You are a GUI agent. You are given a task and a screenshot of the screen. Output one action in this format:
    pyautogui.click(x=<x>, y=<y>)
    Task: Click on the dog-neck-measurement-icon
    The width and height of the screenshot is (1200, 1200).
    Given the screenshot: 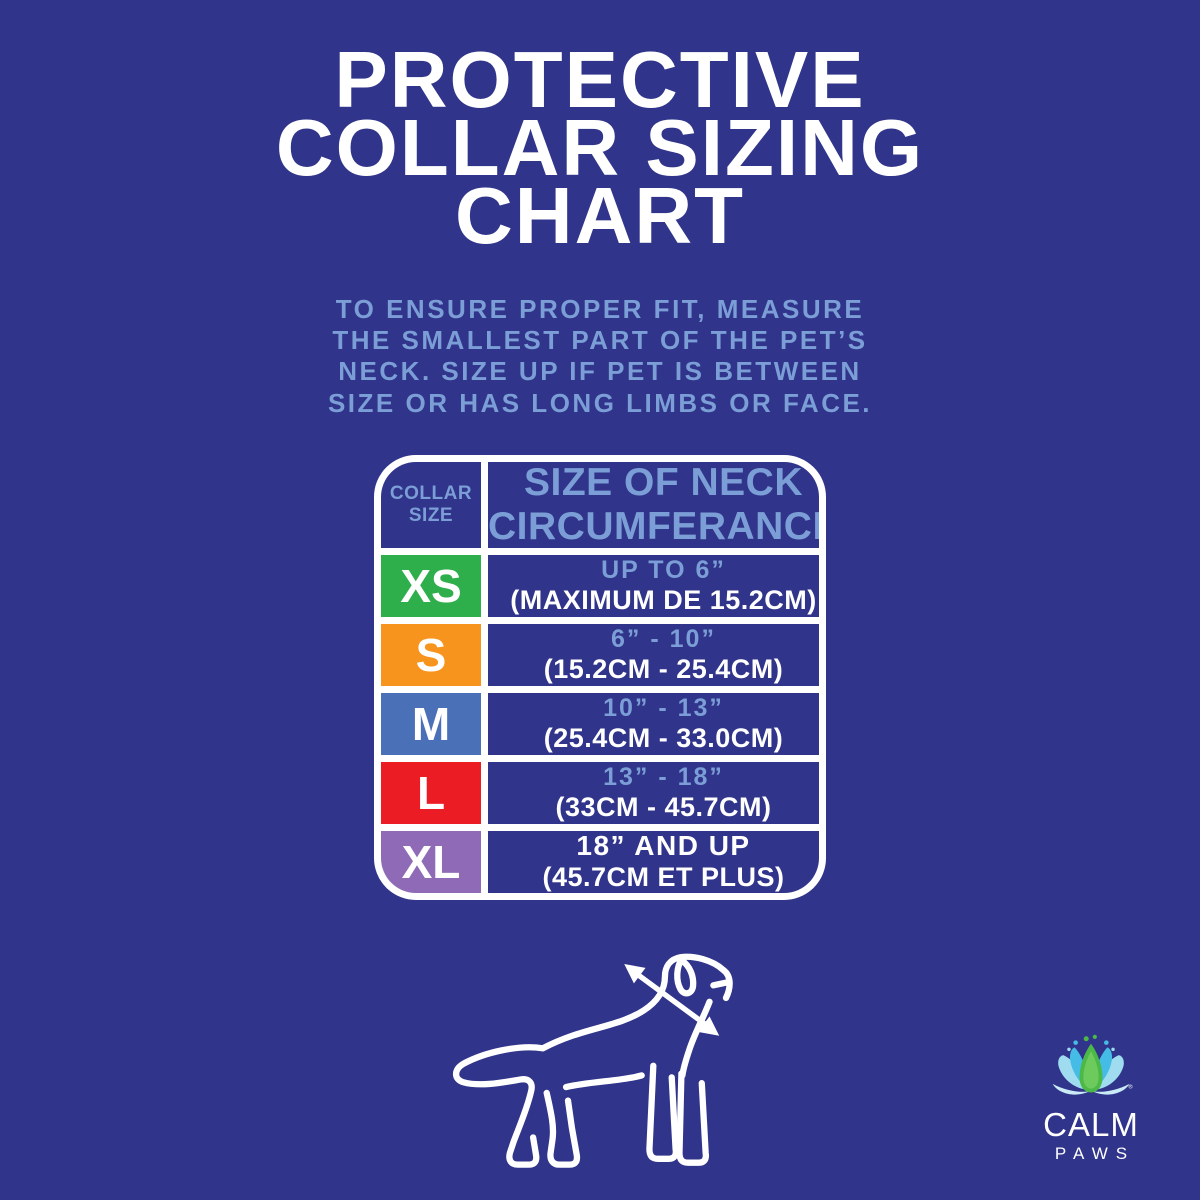 What is the action you would take?
    pyautogui.click(x=592, y=1060)
    